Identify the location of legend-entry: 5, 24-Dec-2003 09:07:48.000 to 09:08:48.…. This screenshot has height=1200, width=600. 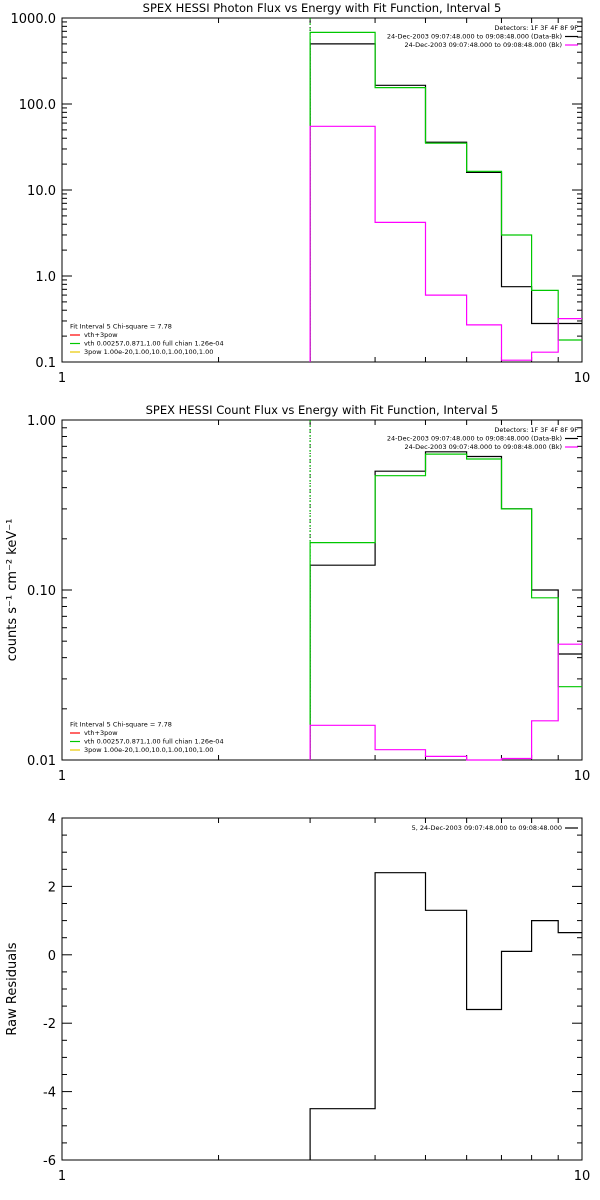
(487, 828).